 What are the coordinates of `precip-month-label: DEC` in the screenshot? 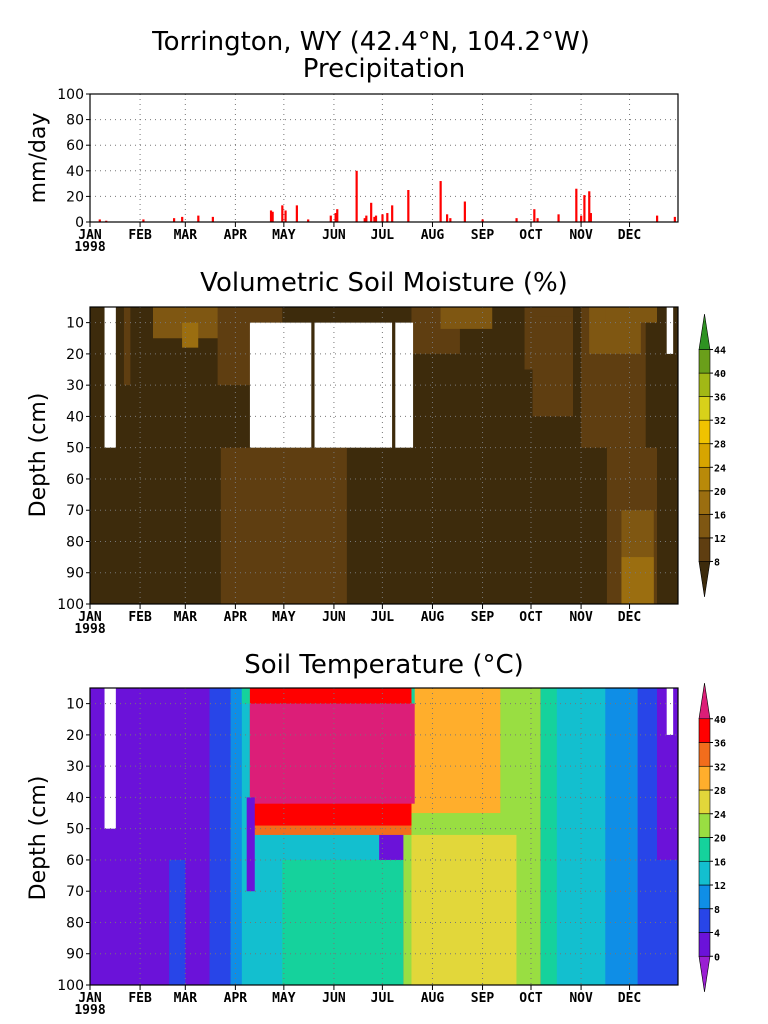 It's located at (629, 235).